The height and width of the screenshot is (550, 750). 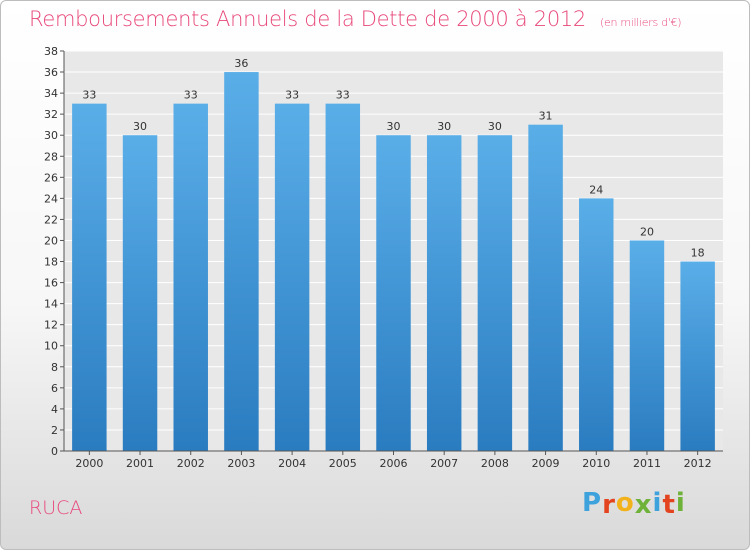 What do you see at coordinates (89, 463) in the screenshot?
I see `x-tick-label-2000: 2000` at bounding box center [89, 463].